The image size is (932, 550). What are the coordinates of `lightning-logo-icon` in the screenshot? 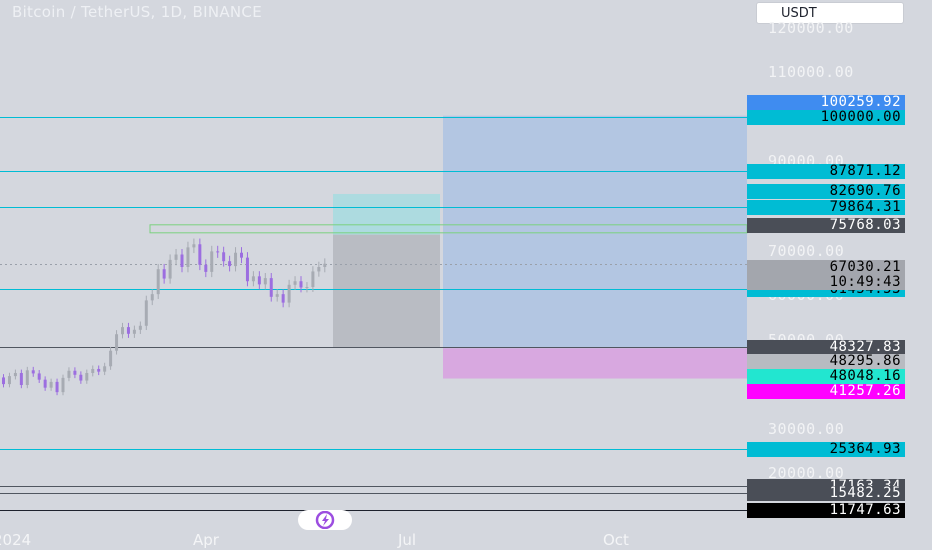 It's located at (325, 520).